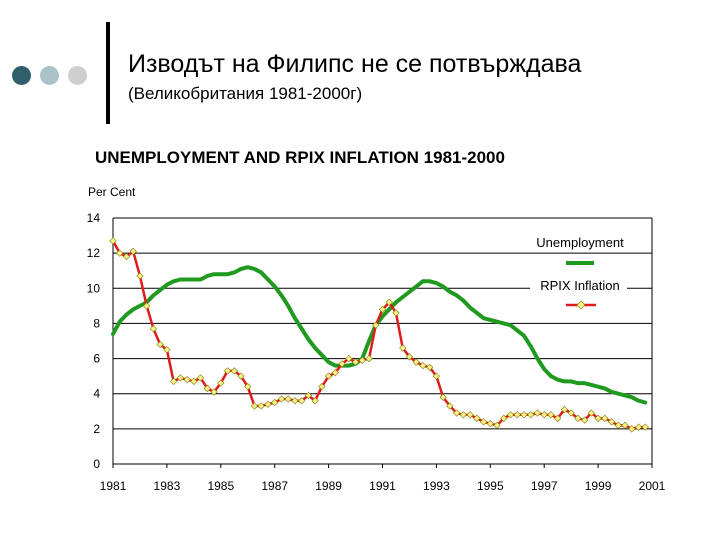 This screenshot has width=720, height=540. What do you see at coordinates (21, 75) in the screenshot?
I see `bullet-dot-icon` at bounding box center [21, 75].